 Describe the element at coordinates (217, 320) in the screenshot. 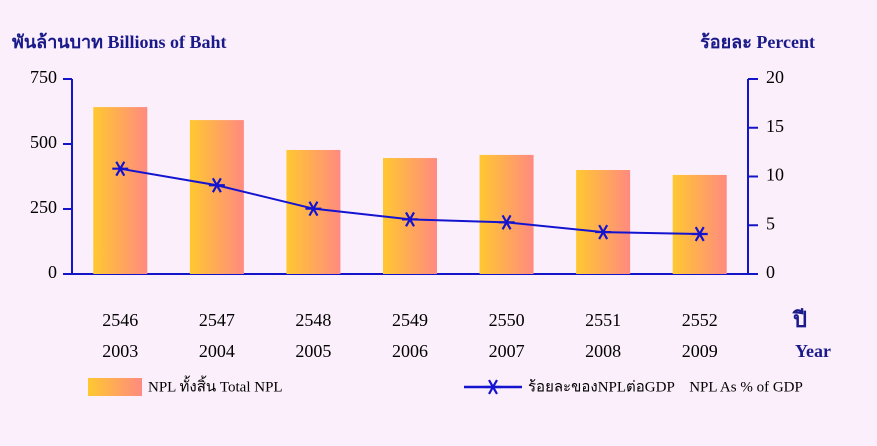

I see `x-tick-label: 2547` at that location.